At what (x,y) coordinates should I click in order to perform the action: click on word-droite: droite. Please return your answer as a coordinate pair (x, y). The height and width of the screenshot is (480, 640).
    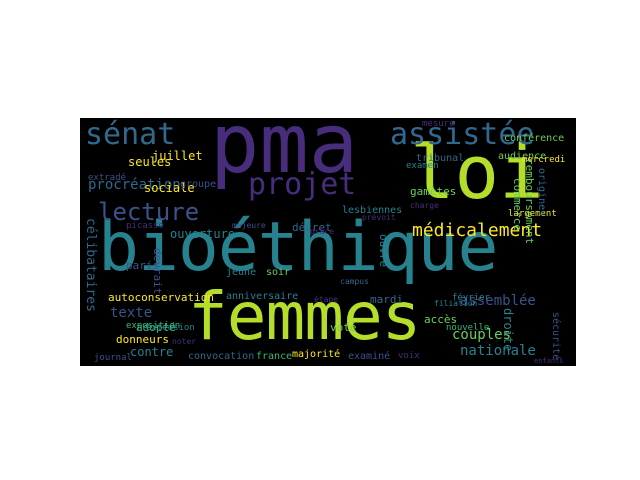
    Looking at the image, I should click on (508, 330).